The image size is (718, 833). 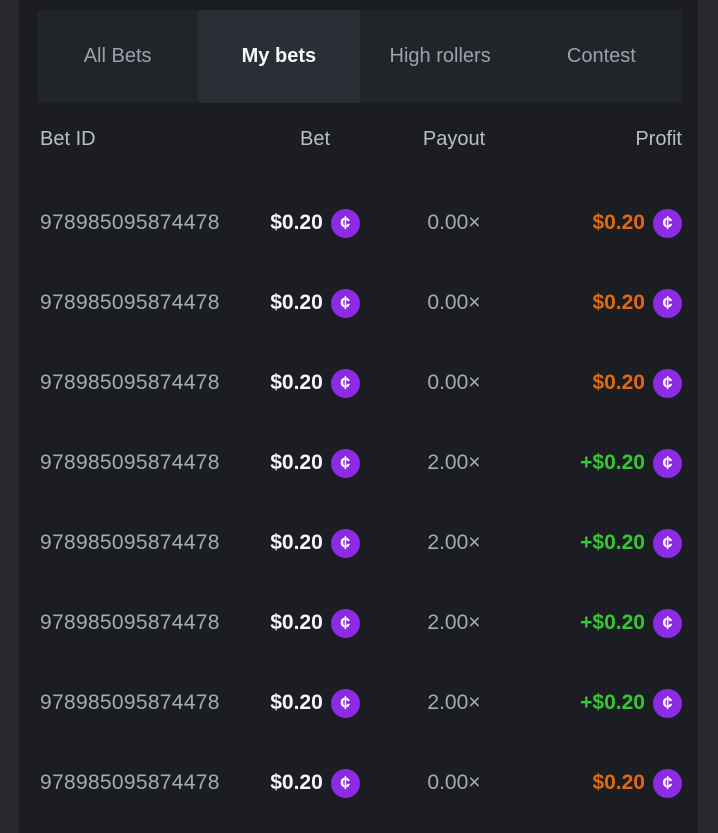 I want to click on col-header-profit: Profit, so click(x=658, y=138).